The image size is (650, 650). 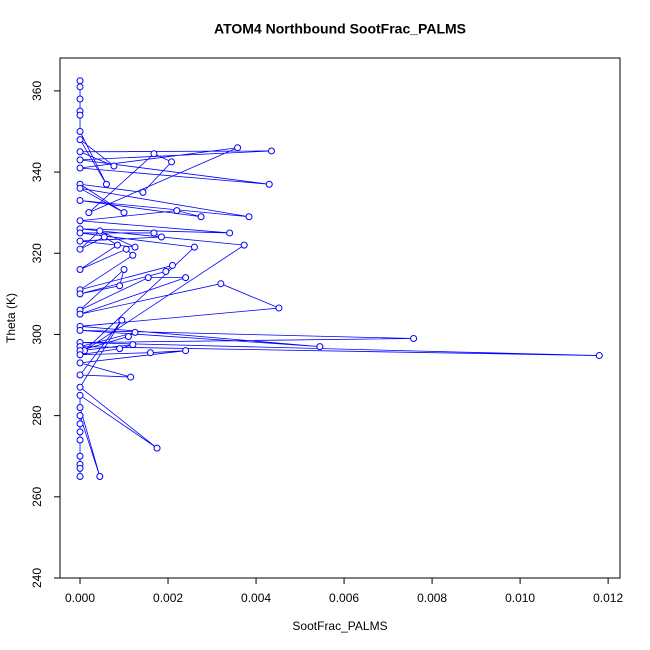 What do you see at coordinates (37, 172) in the screenshot?
I see `y-tick-label: 340` at bounding box center [37, 172].